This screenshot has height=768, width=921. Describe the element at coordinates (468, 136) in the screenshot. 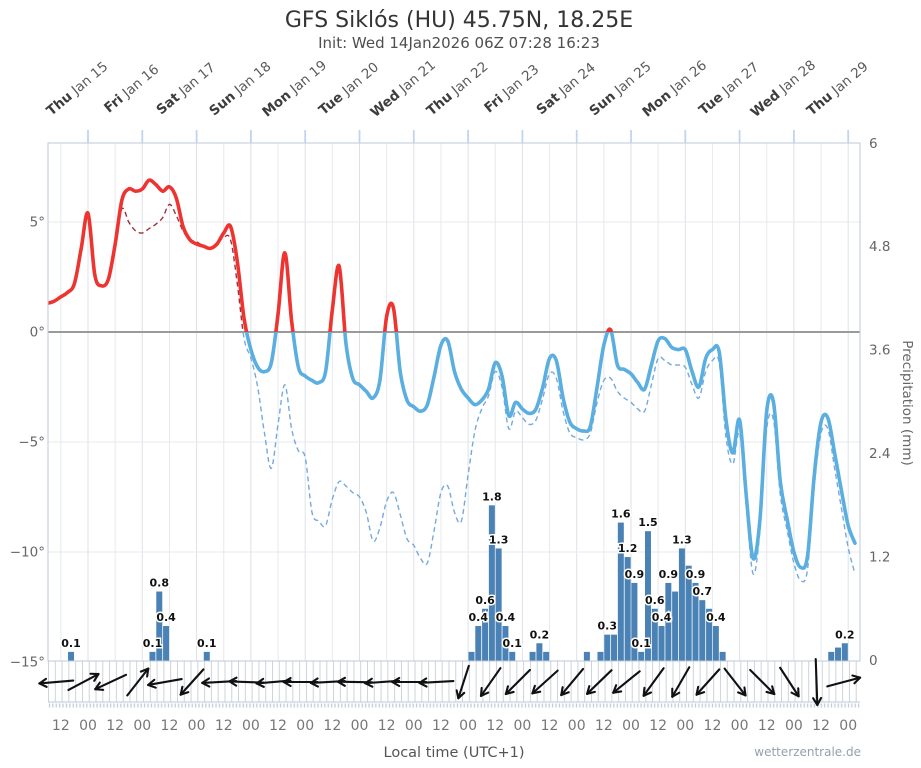

I see `day-ticks` at that location.